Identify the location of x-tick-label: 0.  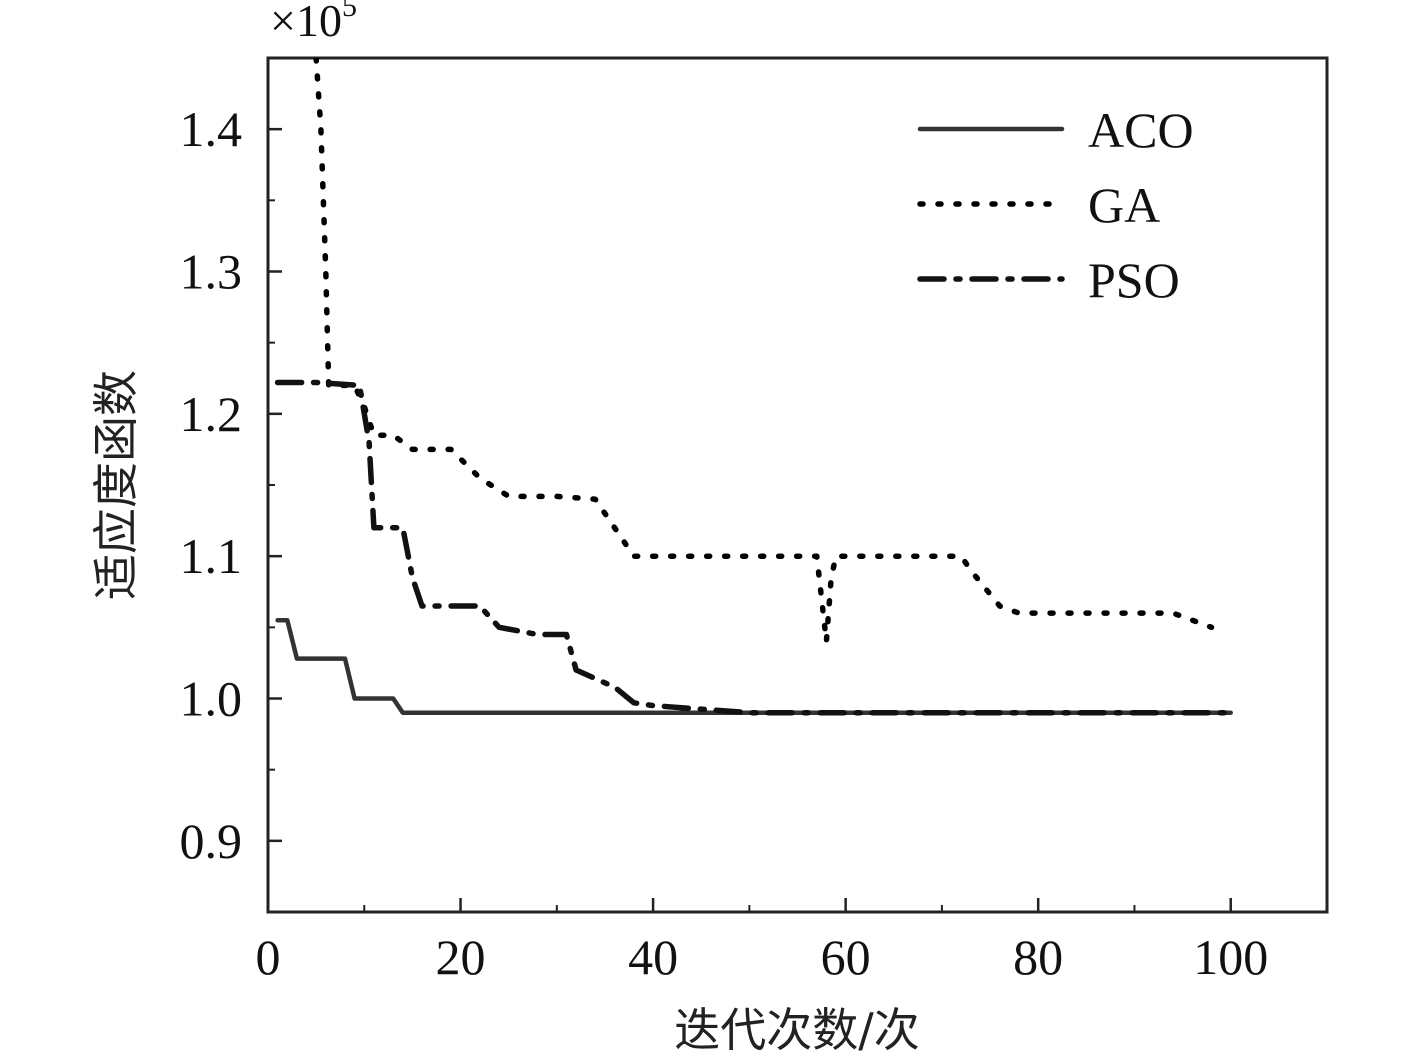
(268, 957).